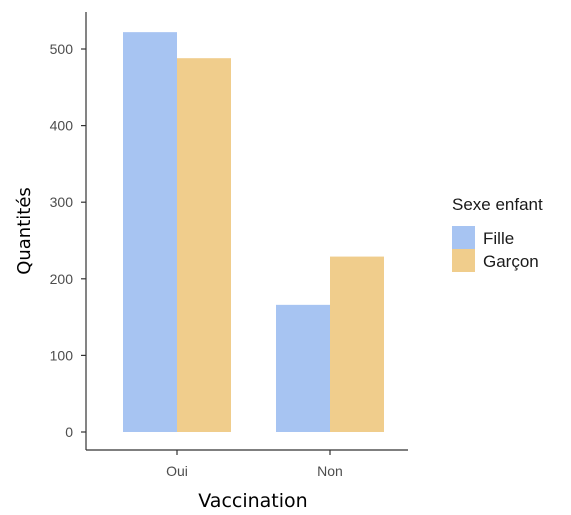 The image size is (571, 515). Describe the element at coordinates (177, 471) in the screenshot. I see `x-tick-label: Oui` at that location.